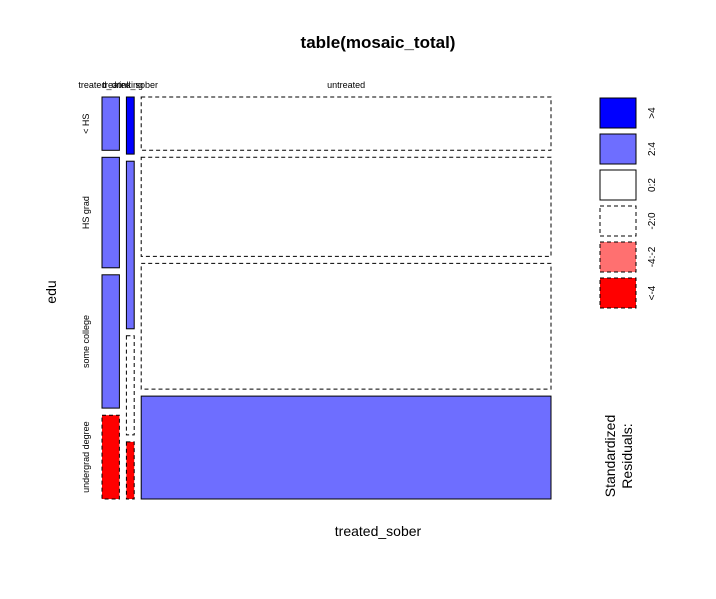  What do you see at coordinates (86, 341) in the screenshot?
I see `row-label-2: some college` at bounding box center [86, 341].